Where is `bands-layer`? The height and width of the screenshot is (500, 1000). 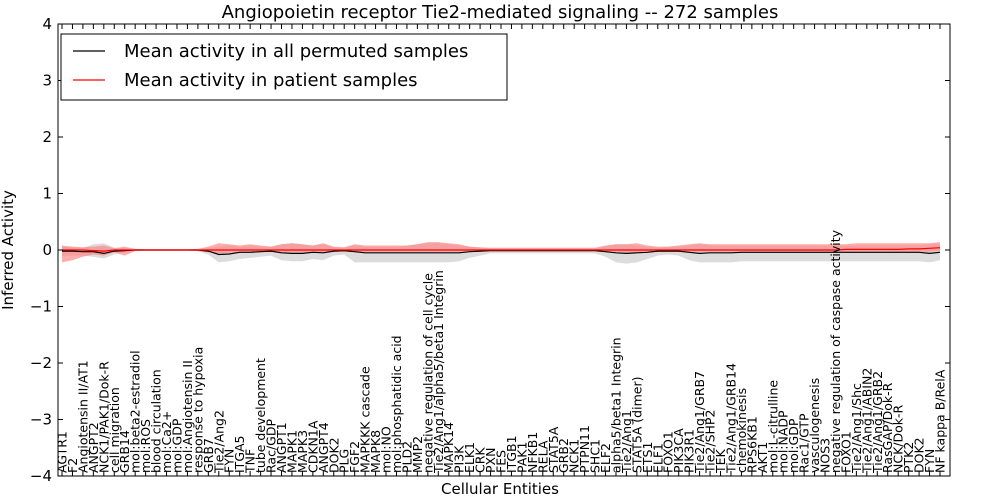 bands-layer is located at coordinates (501, 253).